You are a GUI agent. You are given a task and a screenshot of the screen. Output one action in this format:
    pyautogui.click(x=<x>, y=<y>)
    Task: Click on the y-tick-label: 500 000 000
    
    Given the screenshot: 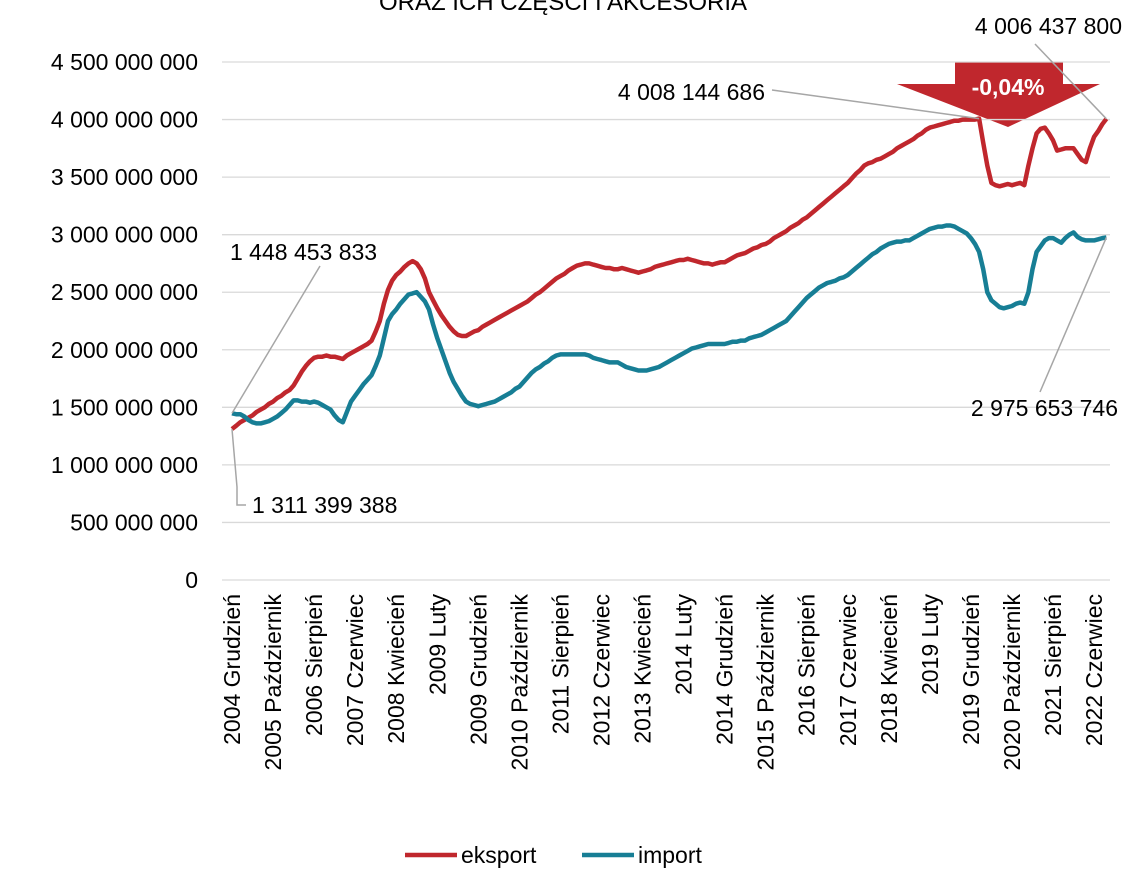 What is the action you would take?
    pyautogui.click(x=134, y=522)
    